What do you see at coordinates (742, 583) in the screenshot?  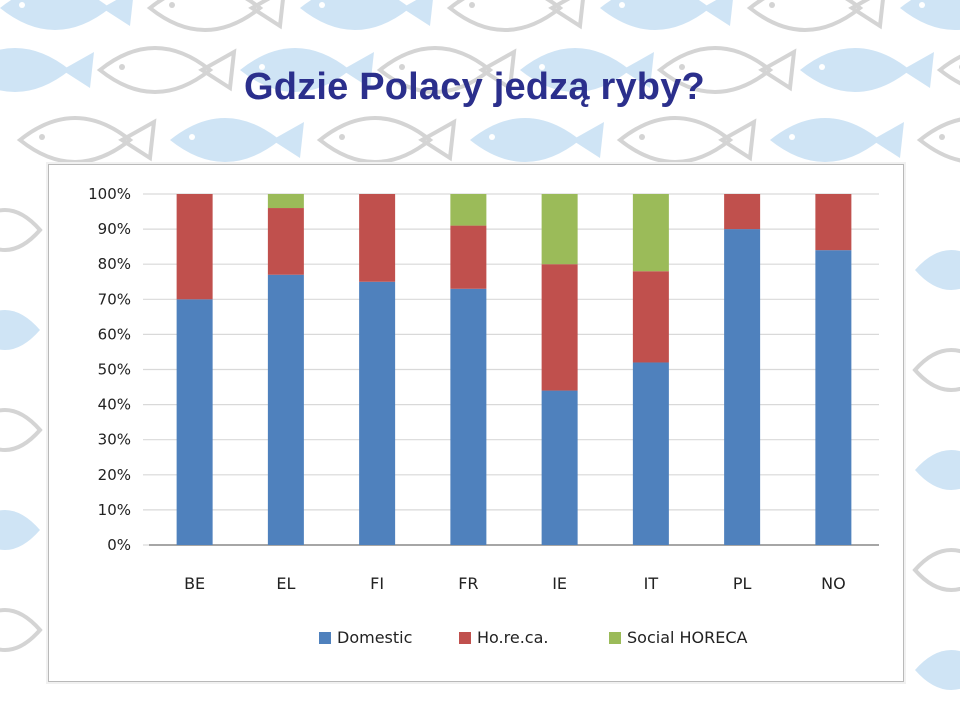 I see `x-tick-label: PL` at bounding box center [742, 583].